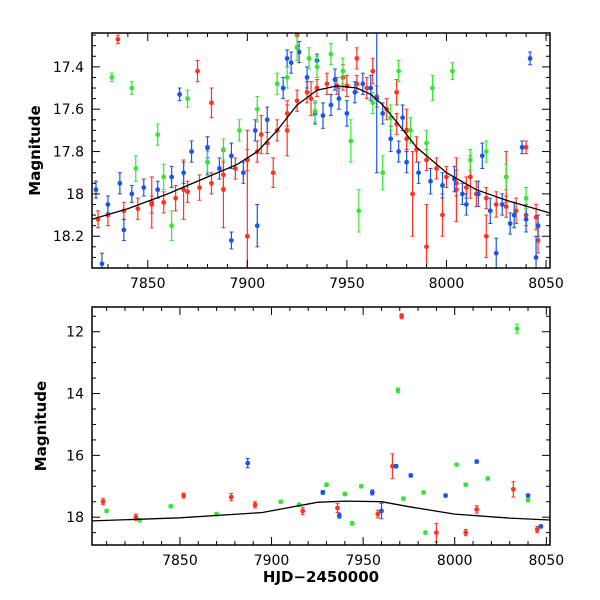  What do you see at coordinates (321, 577) in the screenshot?
I see `bottom-x-axis-title: HJD−2450000` at bounding box center [321, 577].